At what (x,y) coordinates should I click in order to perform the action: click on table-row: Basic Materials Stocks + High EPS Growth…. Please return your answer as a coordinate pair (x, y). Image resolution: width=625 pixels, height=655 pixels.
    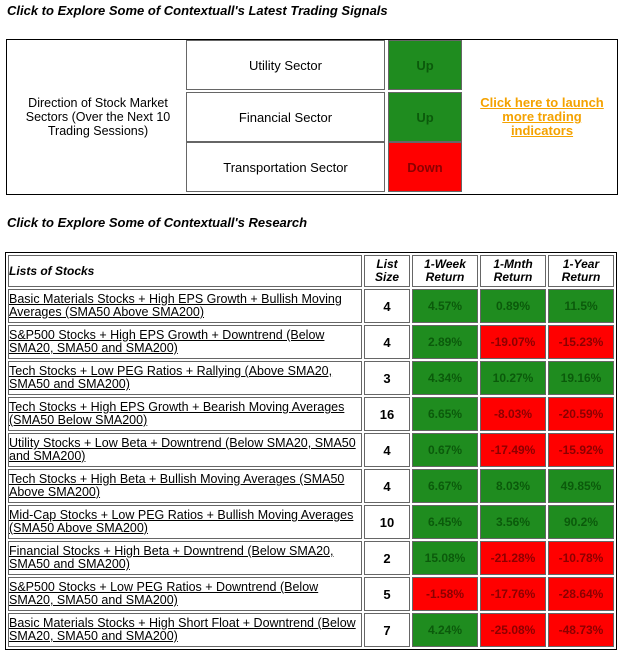
    Looking at the image, I should click on (311, 306).